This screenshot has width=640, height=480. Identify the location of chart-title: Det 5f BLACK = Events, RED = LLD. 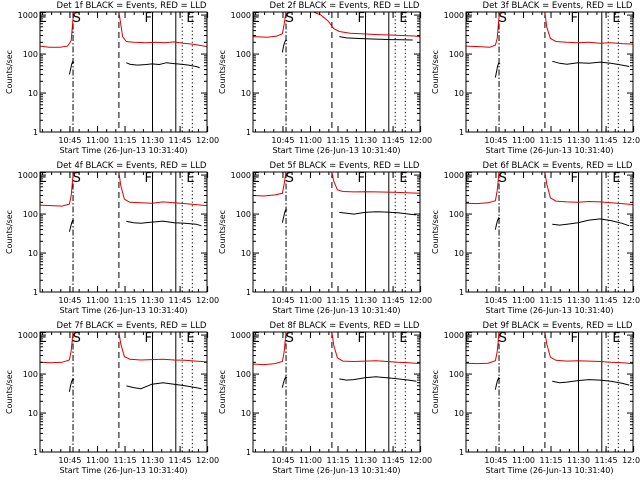
(345, 166).